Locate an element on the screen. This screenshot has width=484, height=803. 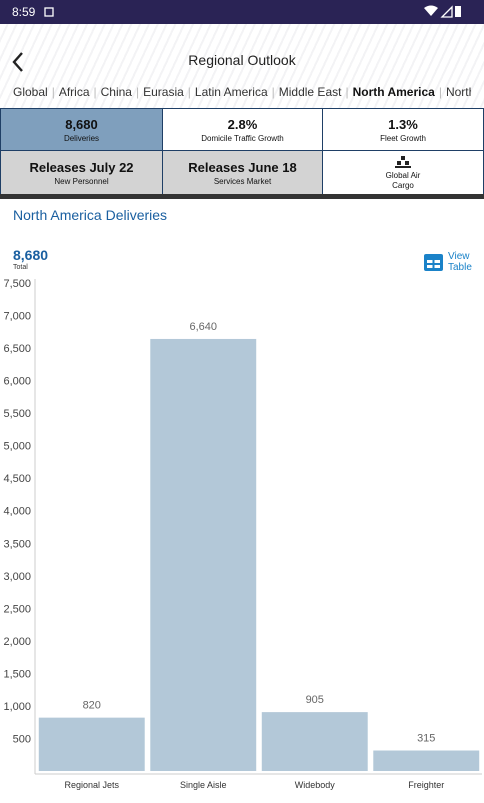
y-tick-label: 3,500 is located at coordinates (17, 544).